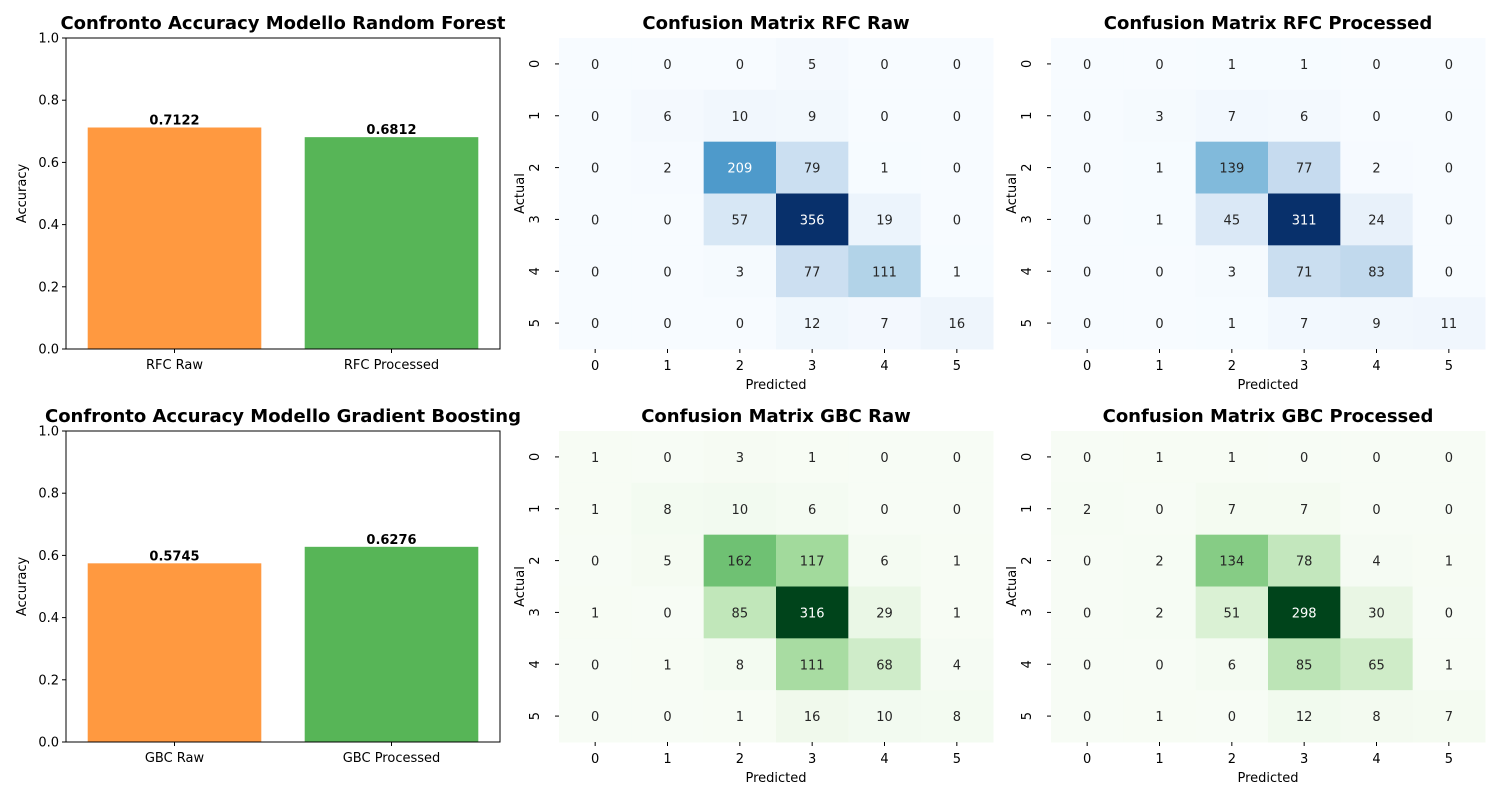 The image size is (1500, 800). I want to click on y-tick-label: 1.0, so click(48, 432).